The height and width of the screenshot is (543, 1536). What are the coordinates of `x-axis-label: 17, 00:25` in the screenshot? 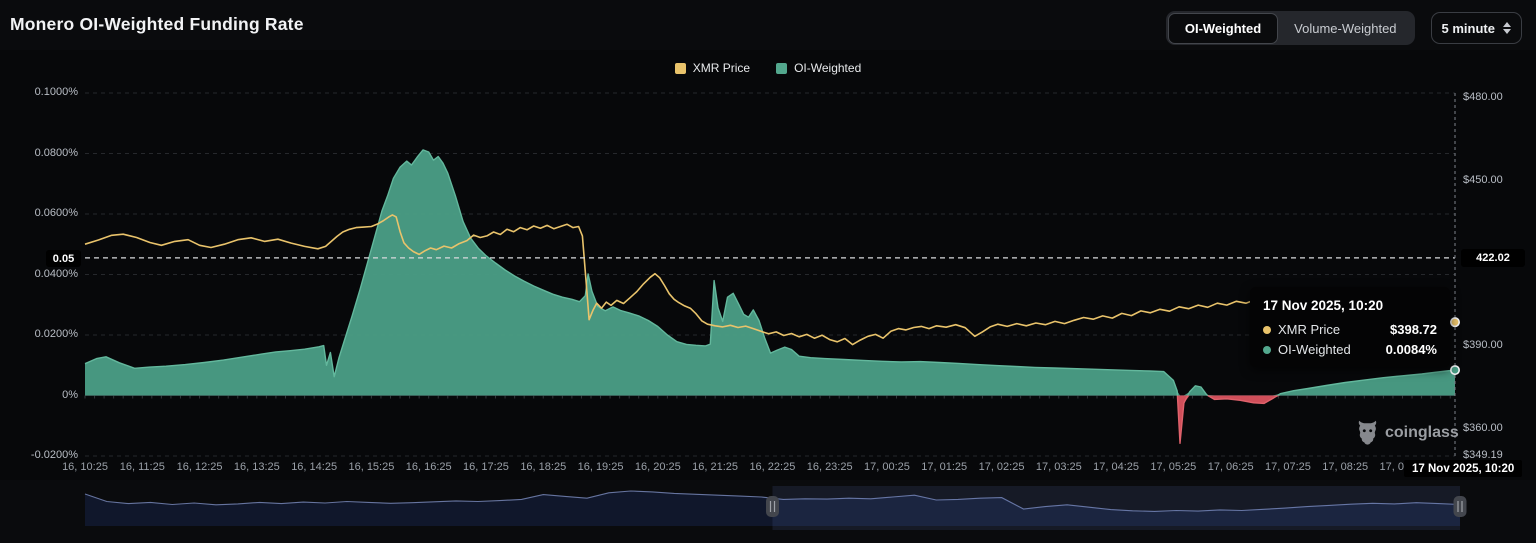 It's located at (887, 467).